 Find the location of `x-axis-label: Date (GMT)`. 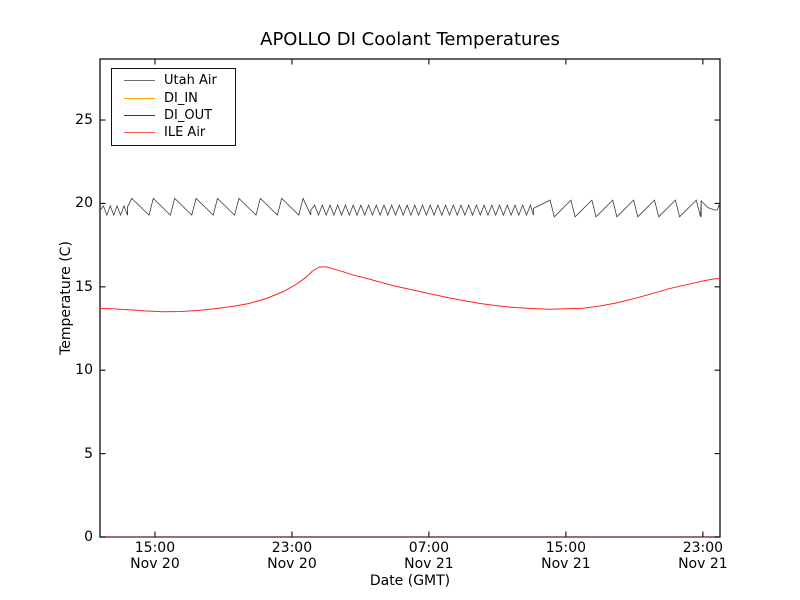

x-axis-label: Date (GMT) is located at coordinates (410, 581).